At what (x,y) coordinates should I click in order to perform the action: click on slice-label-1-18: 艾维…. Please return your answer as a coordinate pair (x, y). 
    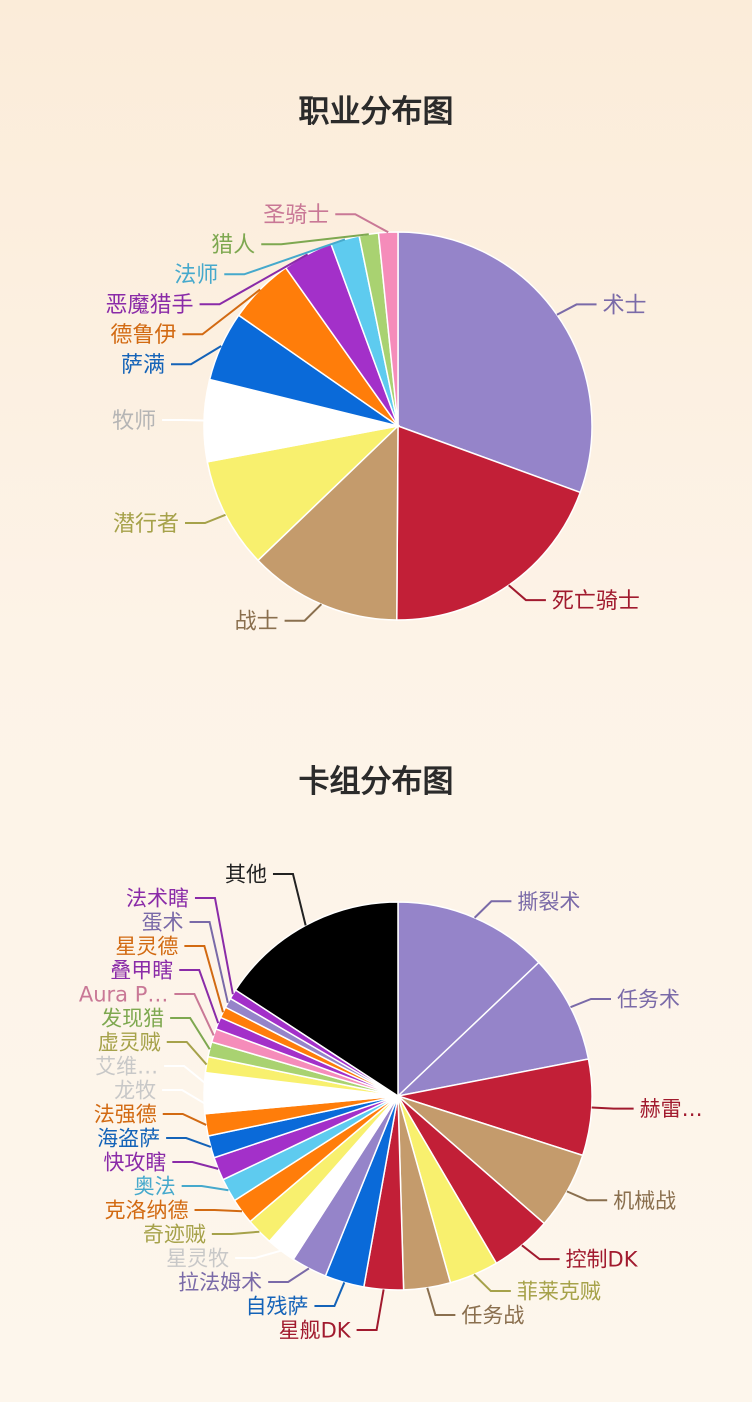
    Looking at the image, I should click on (126, 1067).